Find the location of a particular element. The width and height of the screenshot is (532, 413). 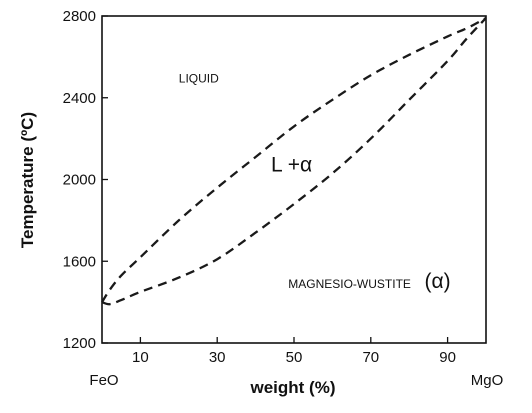

region-label-3: (α) is located at coordinates (438, 281).